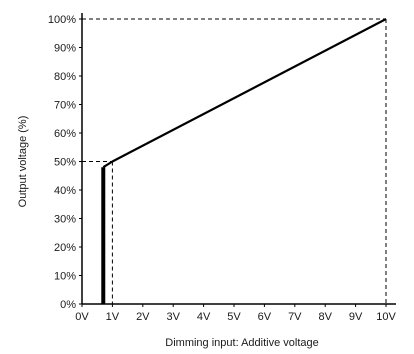 The height and width of the screenshot is (354, 414). What do you see at coordinates (234, 317) in the screenshot?
I see `x-tick-label: 5V` at bounding box center [234, 317].